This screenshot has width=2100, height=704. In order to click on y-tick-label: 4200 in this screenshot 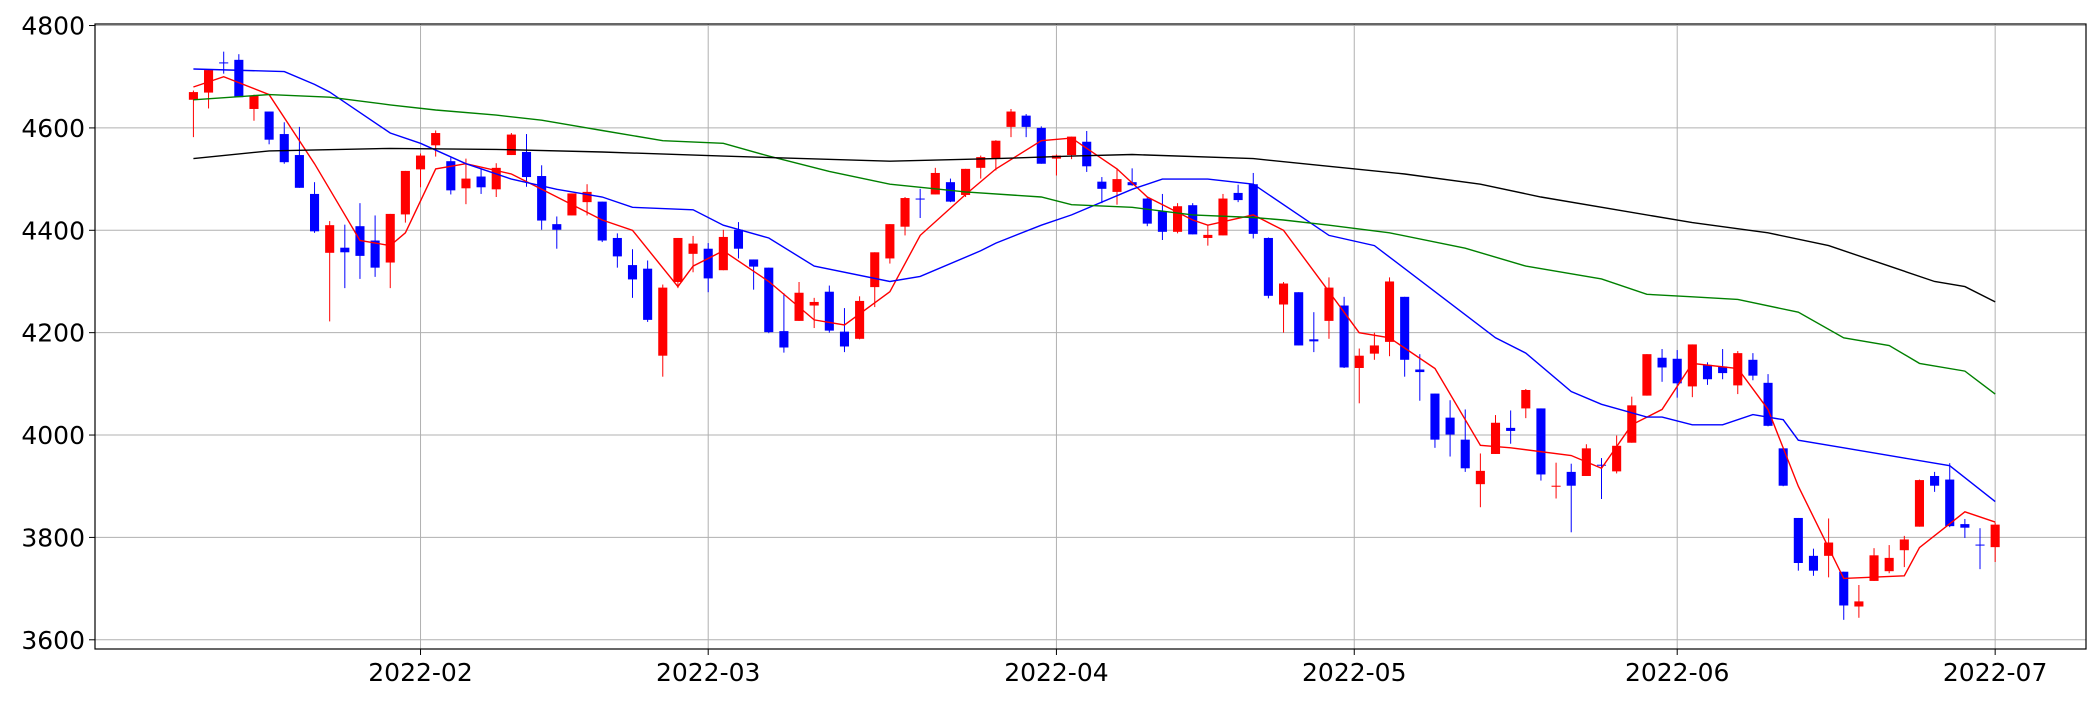, I will do `click(53, 333)`.